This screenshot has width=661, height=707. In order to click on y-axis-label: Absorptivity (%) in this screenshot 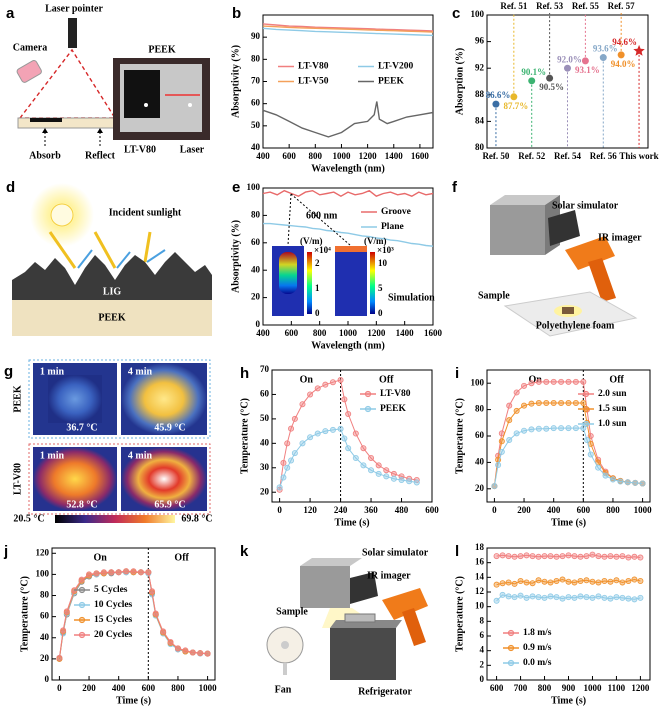, I will do `click(235, 81)`.